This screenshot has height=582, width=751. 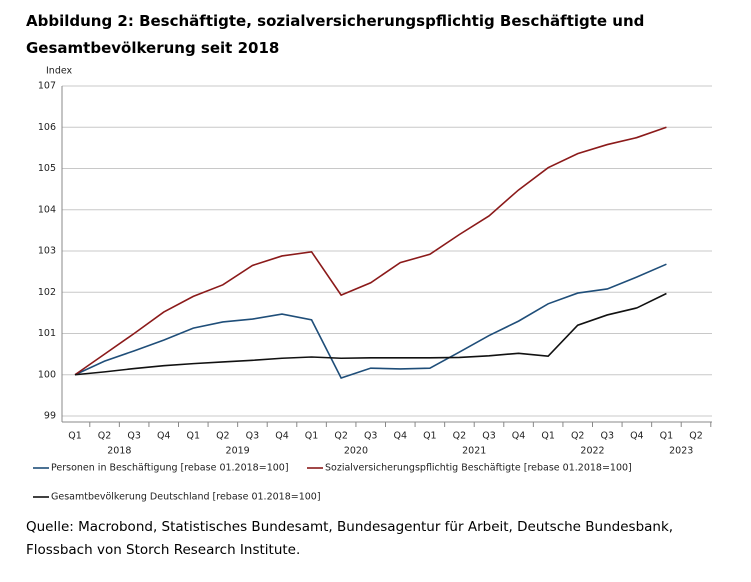 I want to click on x-year-label: 2020, so click(x=356, y=451).